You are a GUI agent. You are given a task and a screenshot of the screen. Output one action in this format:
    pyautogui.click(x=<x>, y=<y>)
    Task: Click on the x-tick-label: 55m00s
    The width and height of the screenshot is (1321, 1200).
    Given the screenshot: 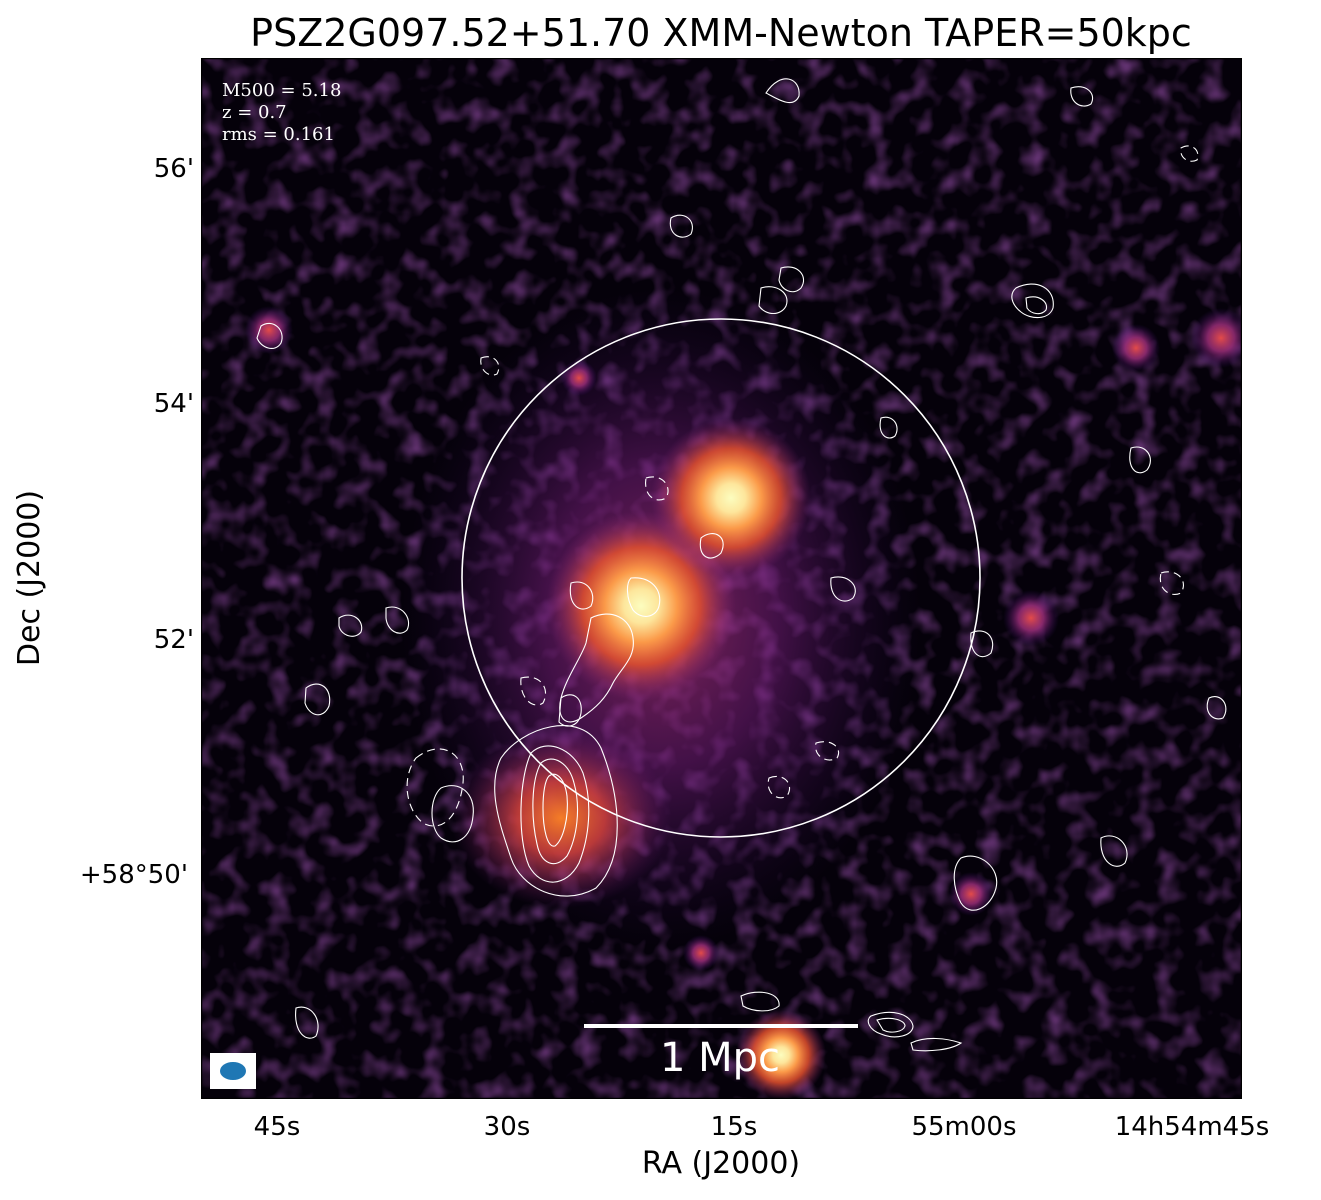 What is the action you would take?
    pyautogui.click(x=964, y=1127)
    